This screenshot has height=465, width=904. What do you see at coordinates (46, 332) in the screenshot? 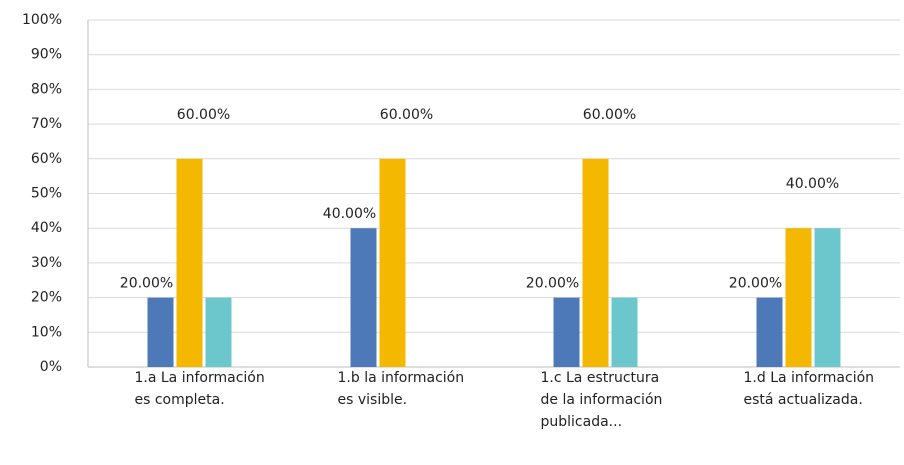
I see `y-tick-label: 10%` at bounding box center [46, 332].